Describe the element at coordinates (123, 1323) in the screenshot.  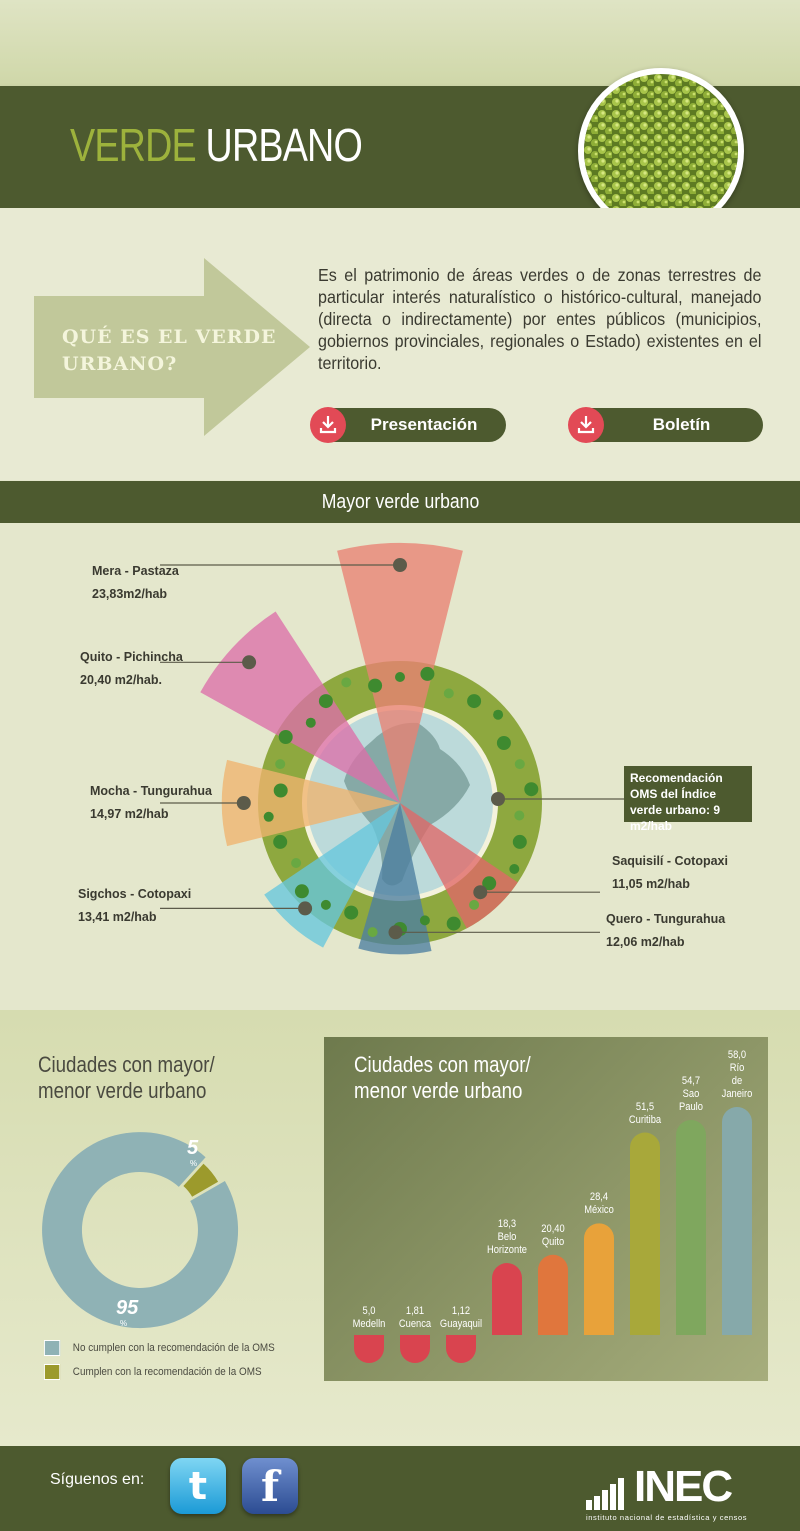
I see `donut-unit-95: %` at that location.